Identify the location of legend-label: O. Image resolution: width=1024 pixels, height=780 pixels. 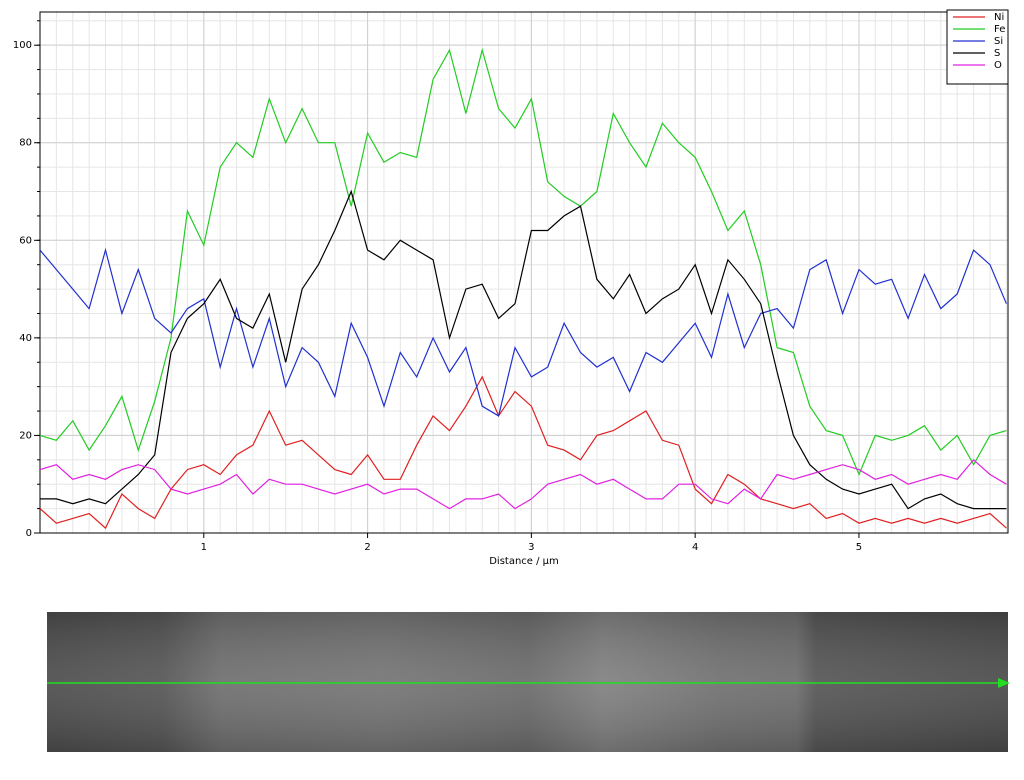
(998, 65).